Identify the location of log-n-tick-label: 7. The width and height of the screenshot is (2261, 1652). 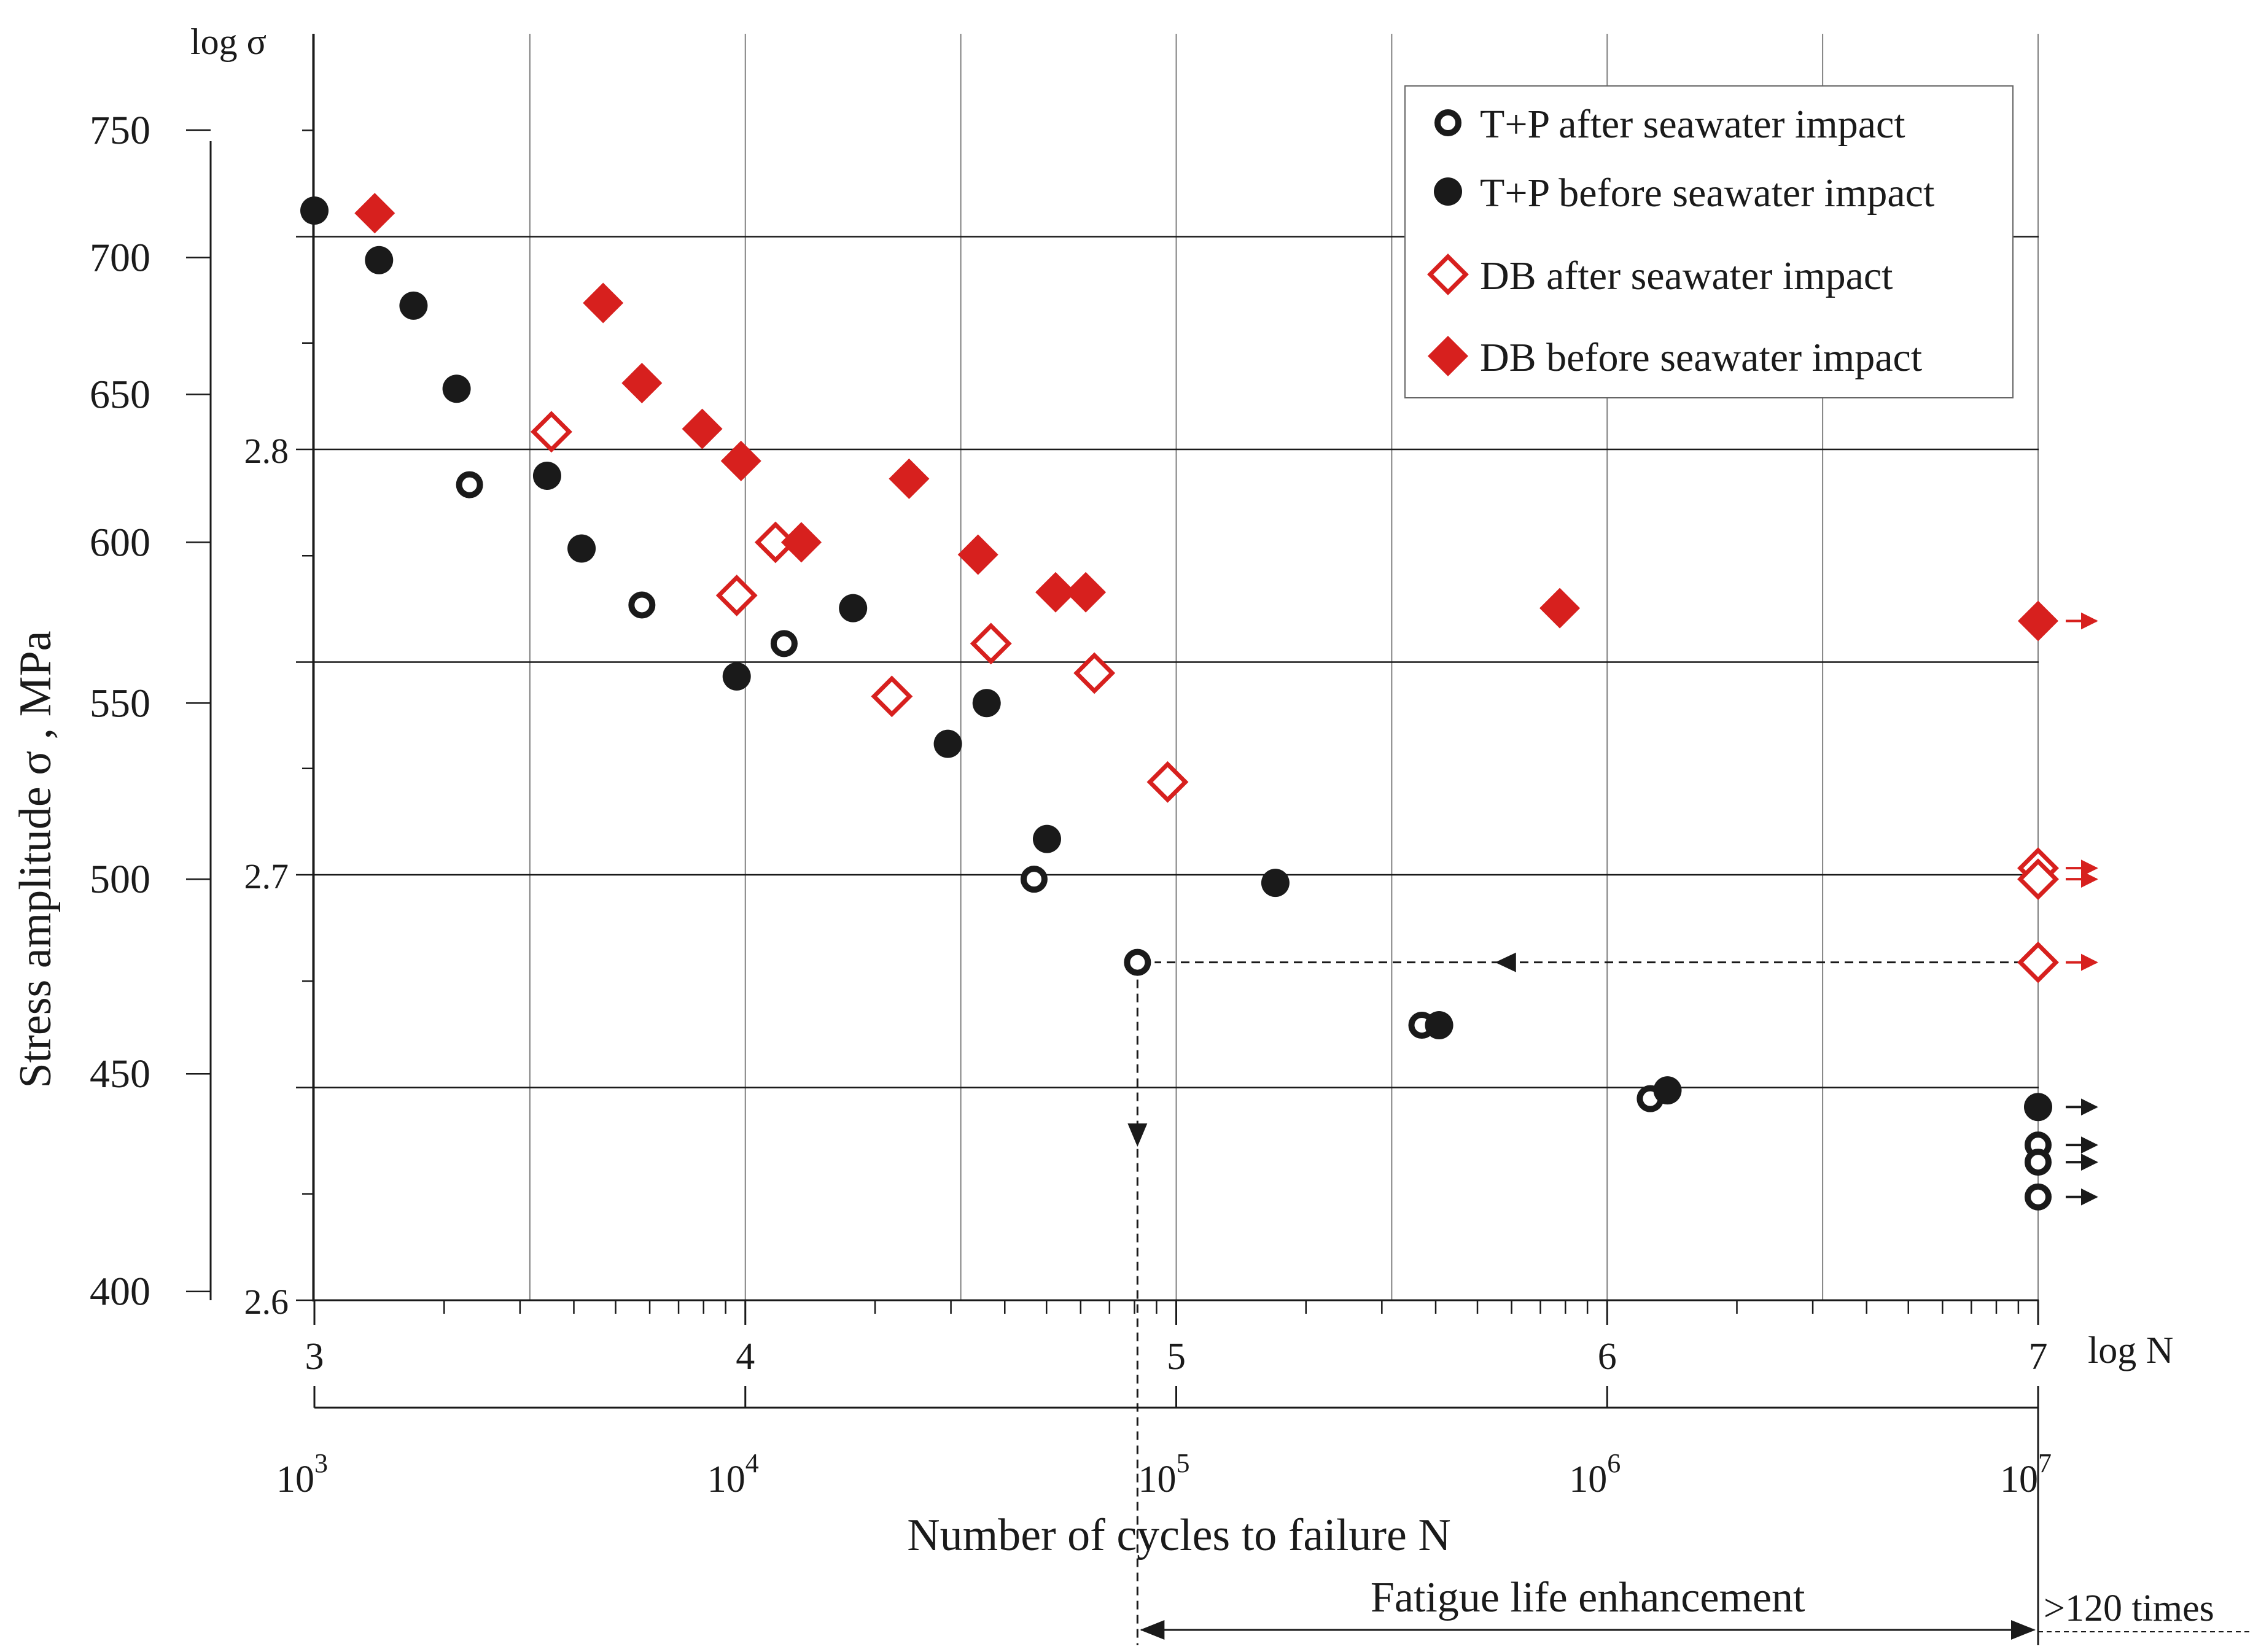
(2038, 1357).